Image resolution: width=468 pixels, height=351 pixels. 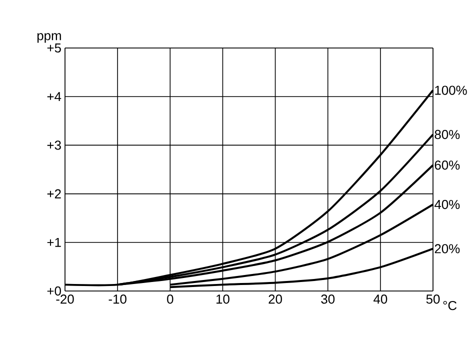 What do you see at coordinates (451, 90) in the screenshot?
I see `series-label: 100%` at bounding box center [451, 90].